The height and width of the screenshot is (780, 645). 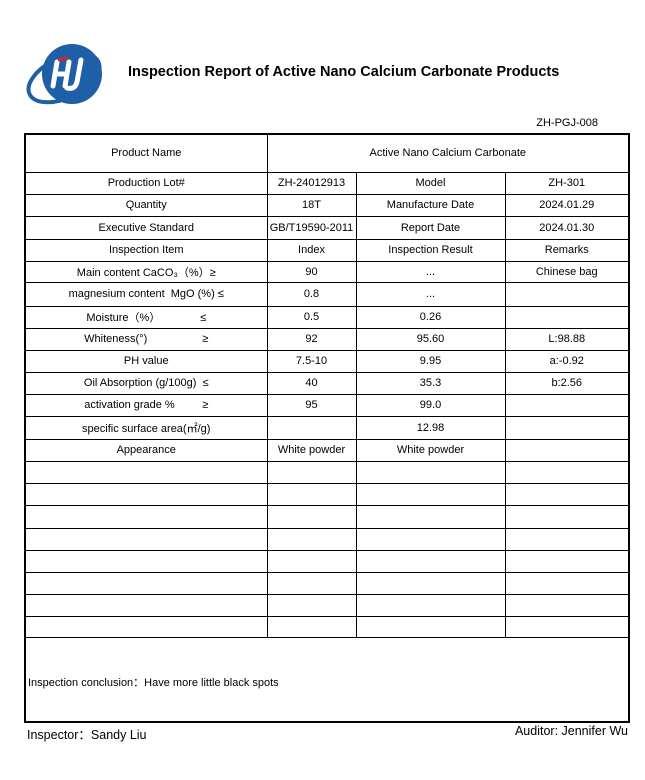 What do you see at coordinates (311, 227) in the screenshot?
I see `table-cell: GB/T19590-2011` at bounding box center [311, 227].